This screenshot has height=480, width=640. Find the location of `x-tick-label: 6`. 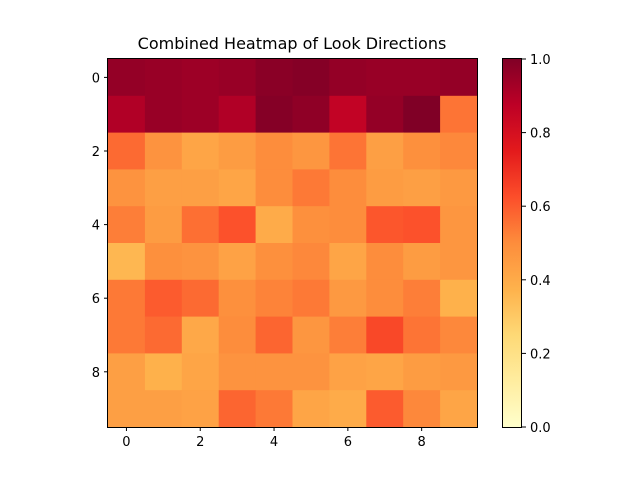

x-tick-label: 6 is located at coordinates (348, 442).